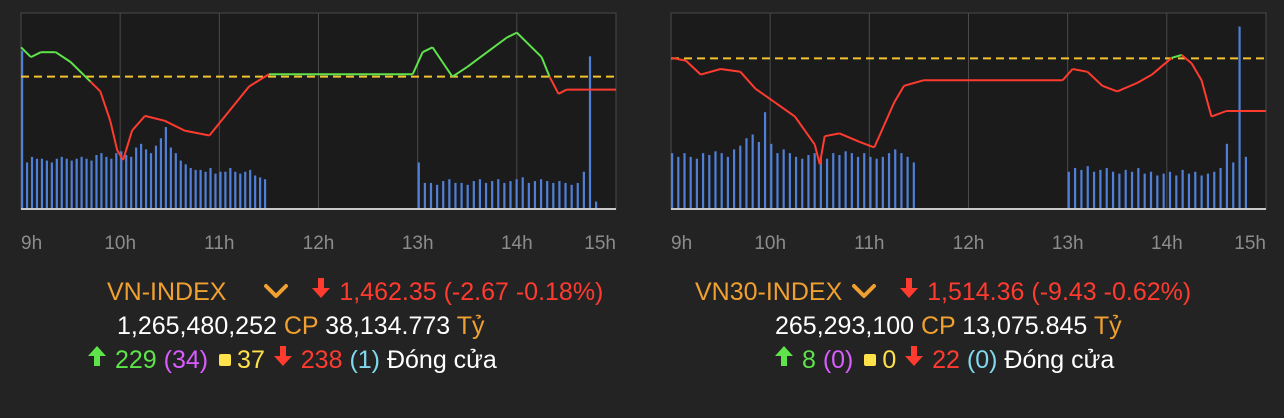  What do you see at coordinates (251, 360) in the screenshot?
I see `unchanged-count: 37` at bounding box center [251, 360].